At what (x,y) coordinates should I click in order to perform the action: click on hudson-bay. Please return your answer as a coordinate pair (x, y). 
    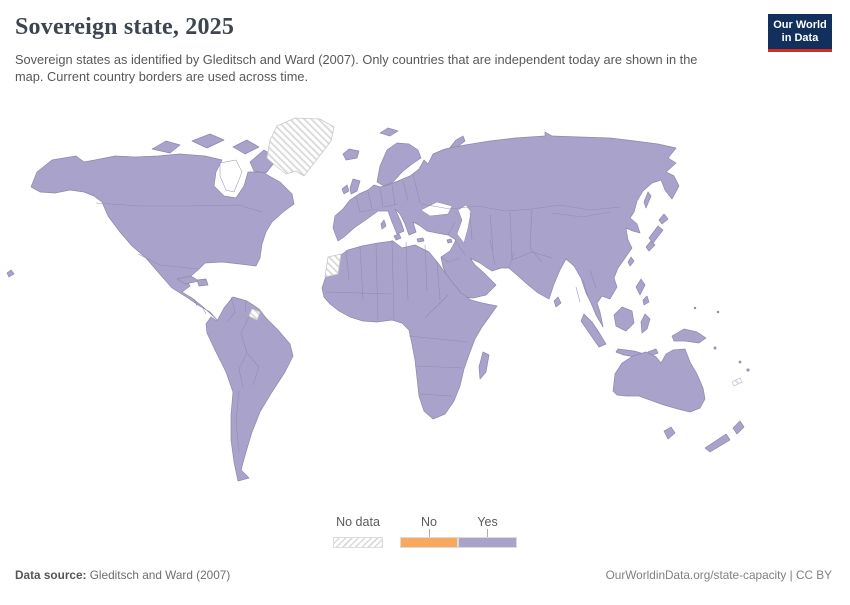
    Looking at the image, I should click on (231, 176).